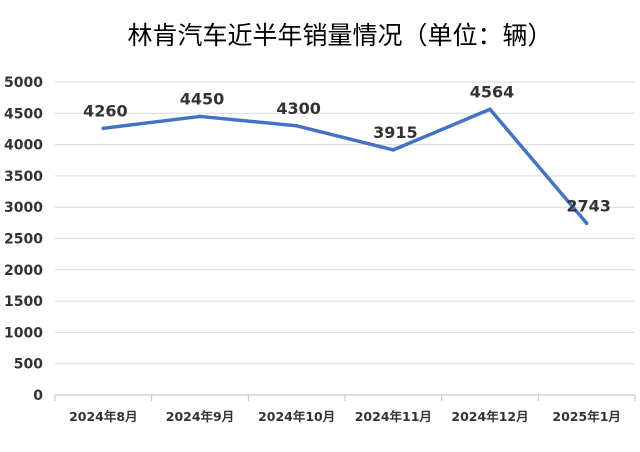 The height and width of the screenshot is (452, 640). Describe the element at coordinates (296, 416) in the screenshot. I see `x-tick-label: 2024年10月` at that location.